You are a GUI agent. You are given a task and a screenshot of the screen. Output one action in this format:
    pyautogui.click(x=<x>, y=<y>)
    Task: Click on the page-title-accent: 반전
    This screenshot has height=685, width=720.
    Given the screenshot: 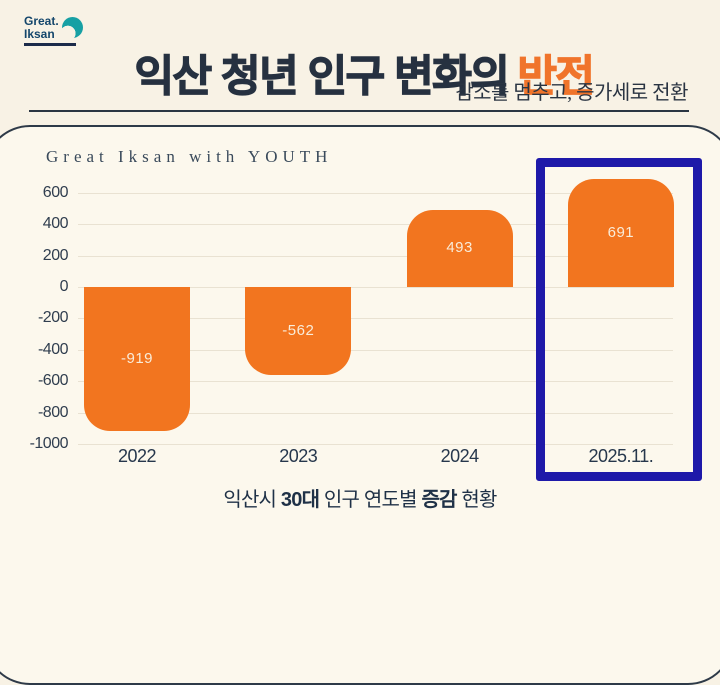 What is the action you would take?
    pyautogui.click(x=556, y=76)
    